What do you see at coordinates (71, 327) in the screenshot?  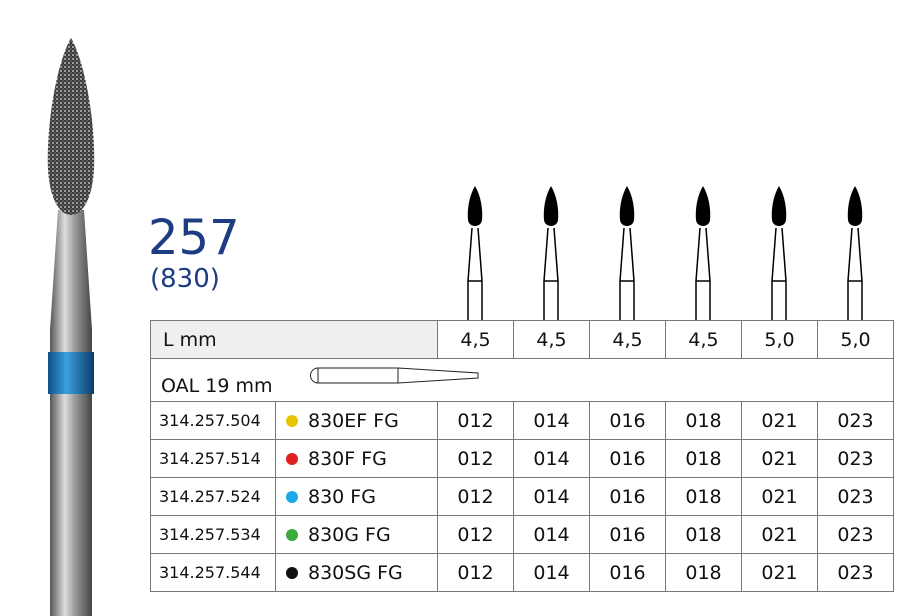 I see `diamond-bur-image` at bounding box center [71, 327].